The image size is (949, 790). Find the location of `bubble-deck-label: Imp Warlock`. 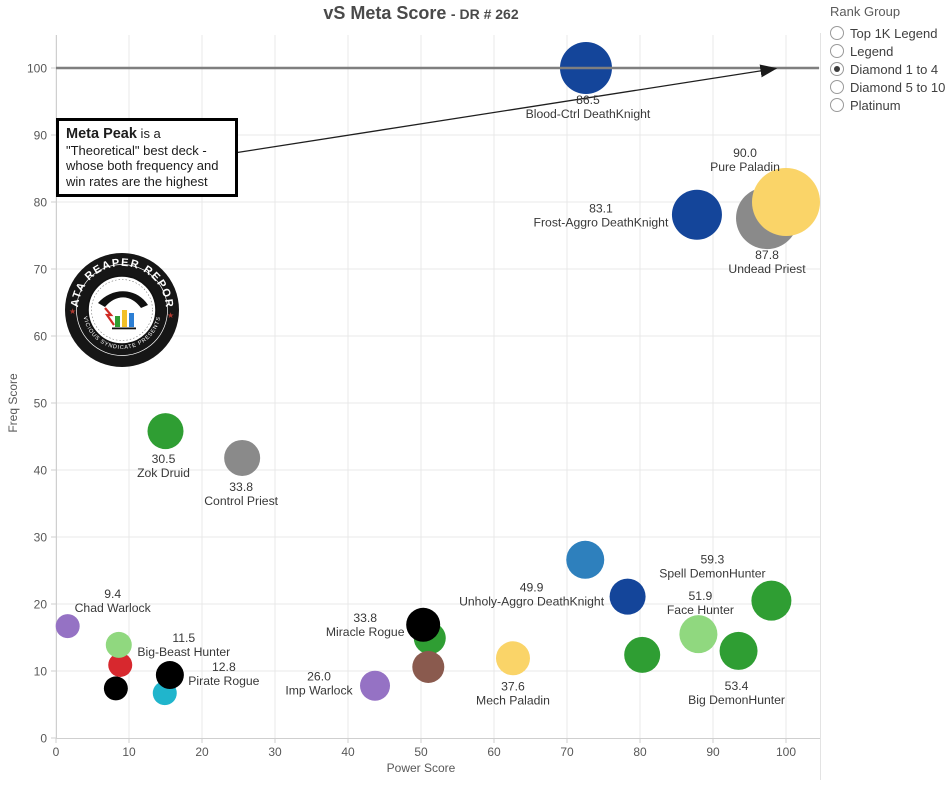

bubble-deck-label: Imp Warlock is located at coordinates (319, 691).